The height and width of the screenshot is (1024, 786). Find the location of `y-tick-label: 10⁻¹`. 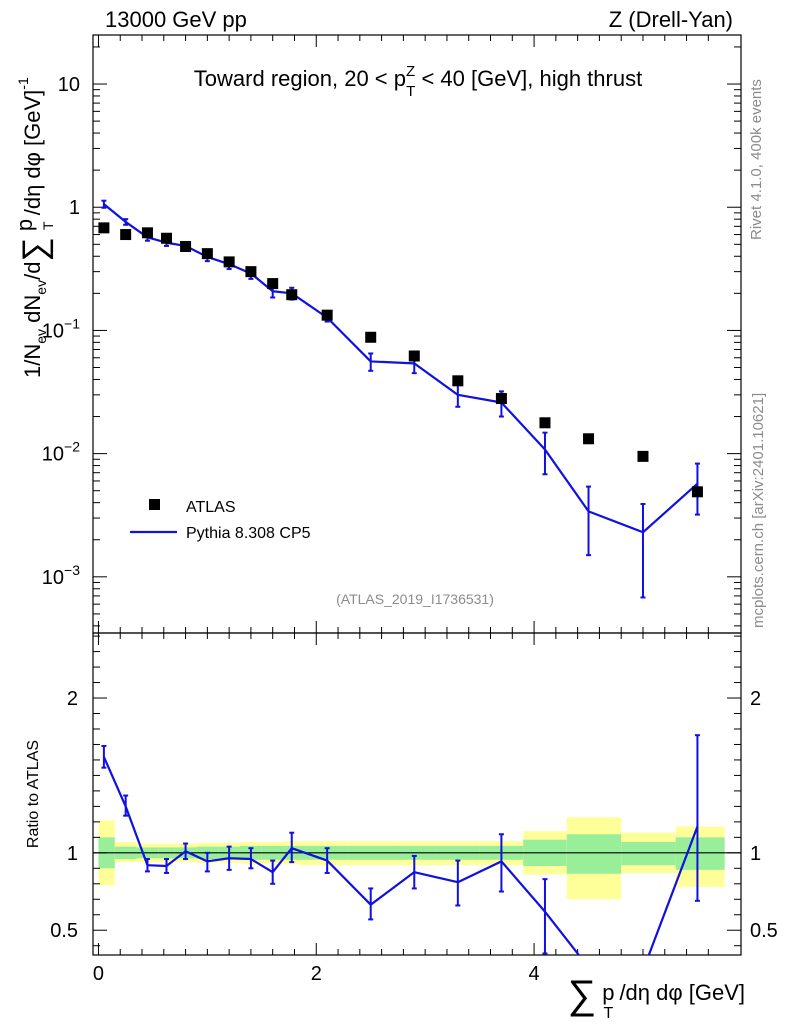

y-tick-label: 10⁻¹ is located at coordinates (61, 328).